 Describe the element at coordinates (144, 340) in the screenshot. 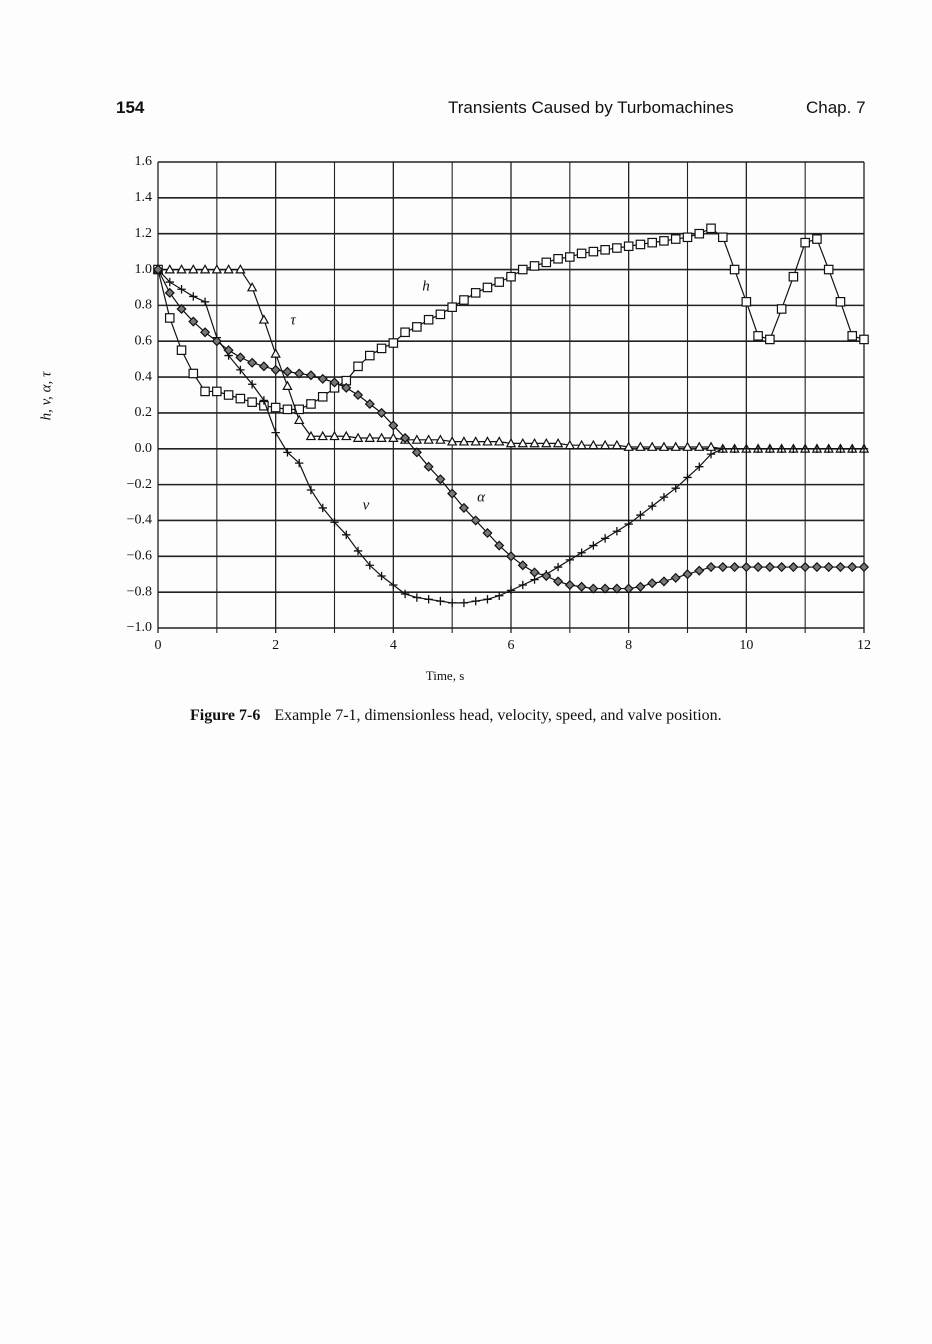

I see `y-tick-label: 0.6` at that location.